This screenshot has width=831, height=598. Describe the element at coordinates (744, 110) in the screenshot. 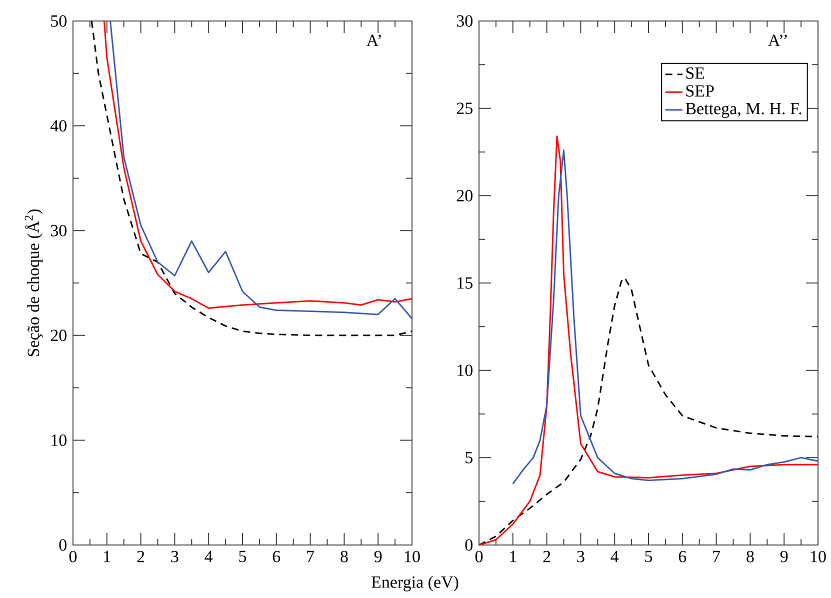

I see `legend-label: Bettega, M. H. F.` at that location.